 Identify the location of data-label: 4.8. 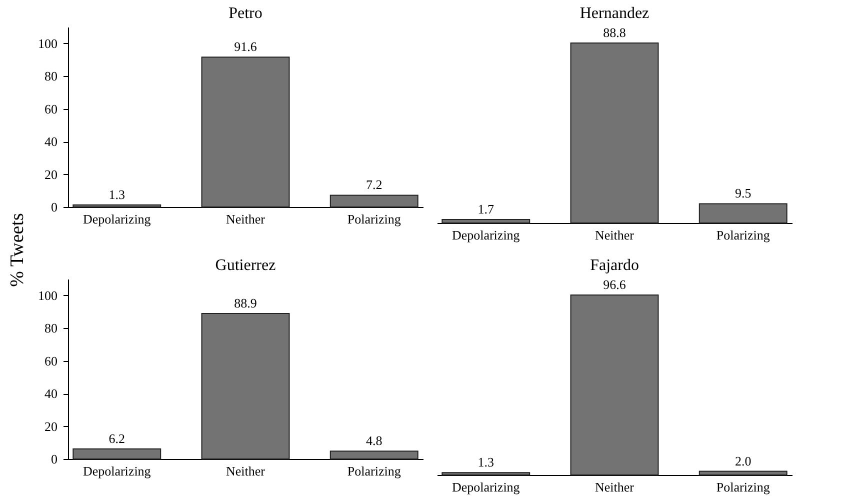
(374, 440).